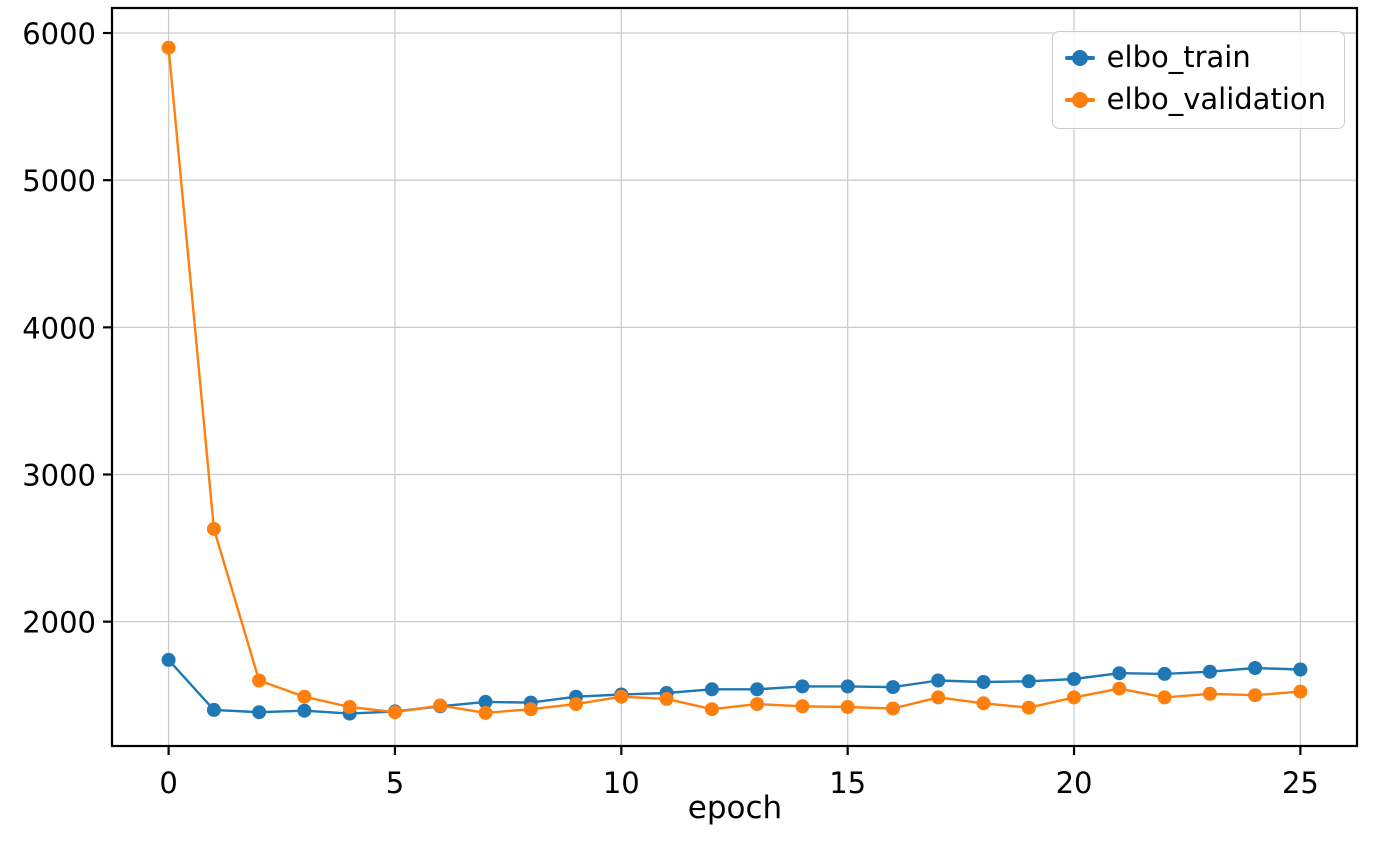 This screenshot has width=1375, height=844. What do you see at coordinates (168, 783) in the screenshot?
I see `x-tick-label: 0` at bounding box center [168, 783].